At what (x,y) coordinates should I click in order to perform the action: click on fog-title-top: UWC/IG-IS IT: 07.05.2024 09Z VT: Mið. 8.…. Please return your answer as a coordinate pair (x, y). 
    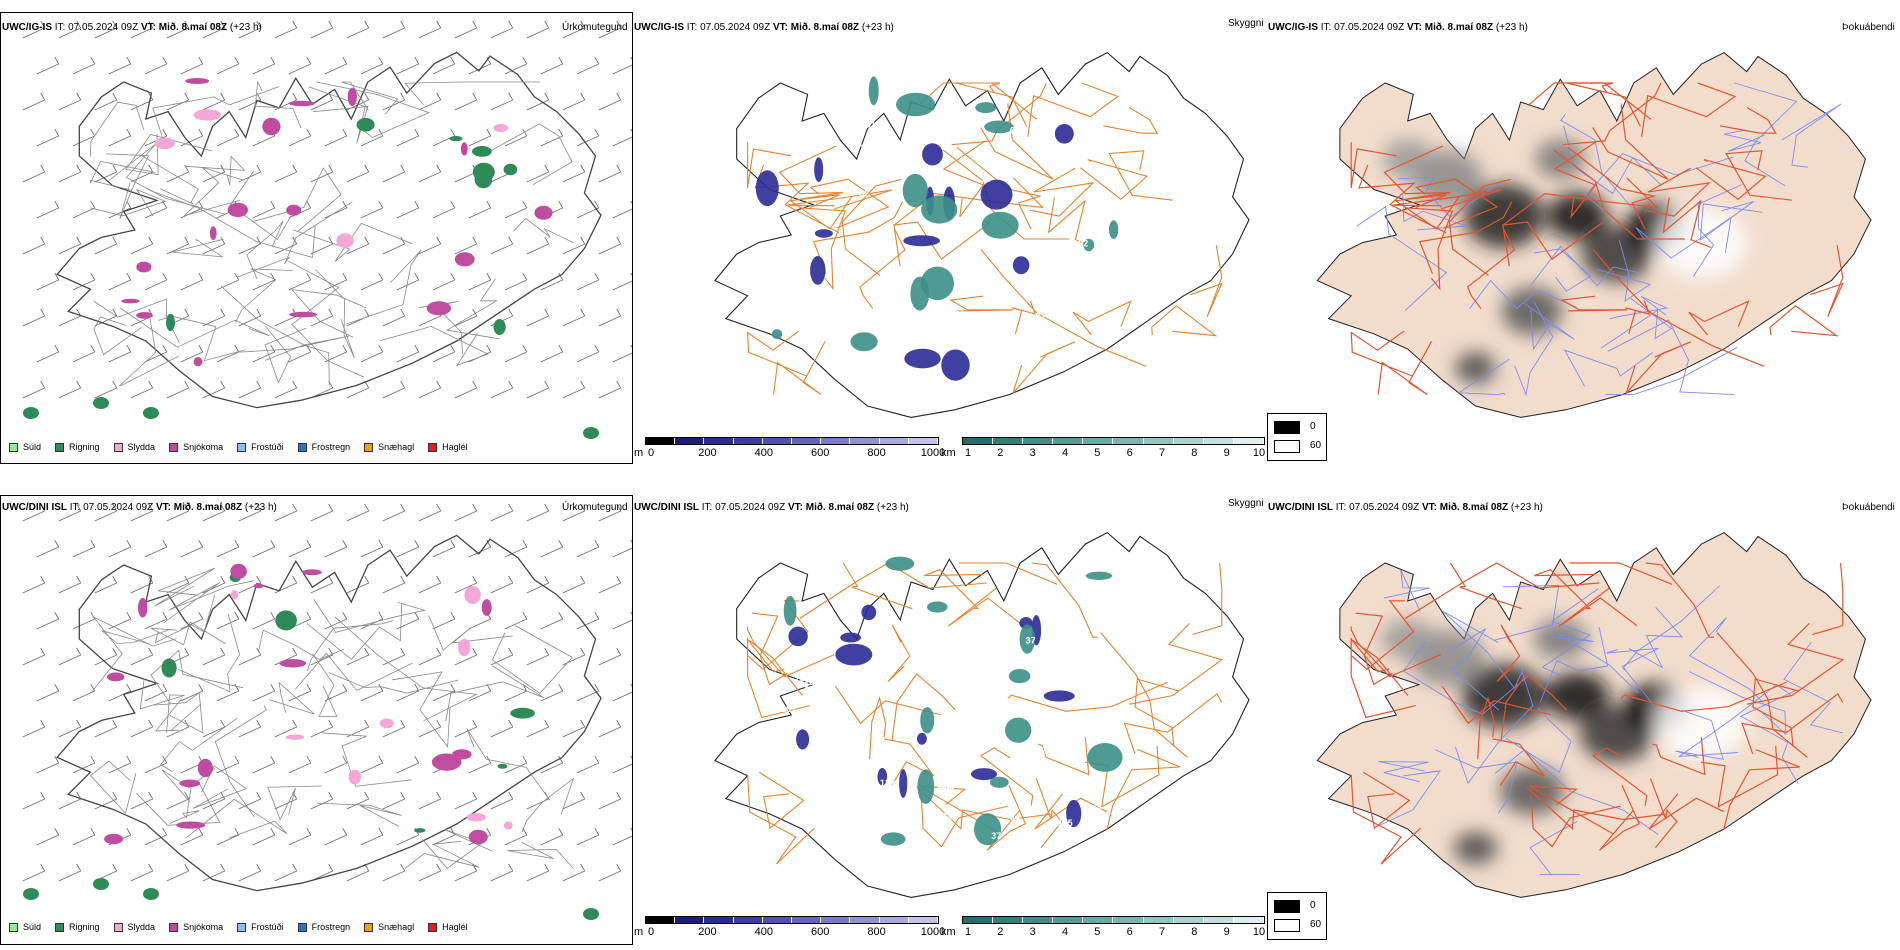
    Looking at the image, I should click on (1398, 27).